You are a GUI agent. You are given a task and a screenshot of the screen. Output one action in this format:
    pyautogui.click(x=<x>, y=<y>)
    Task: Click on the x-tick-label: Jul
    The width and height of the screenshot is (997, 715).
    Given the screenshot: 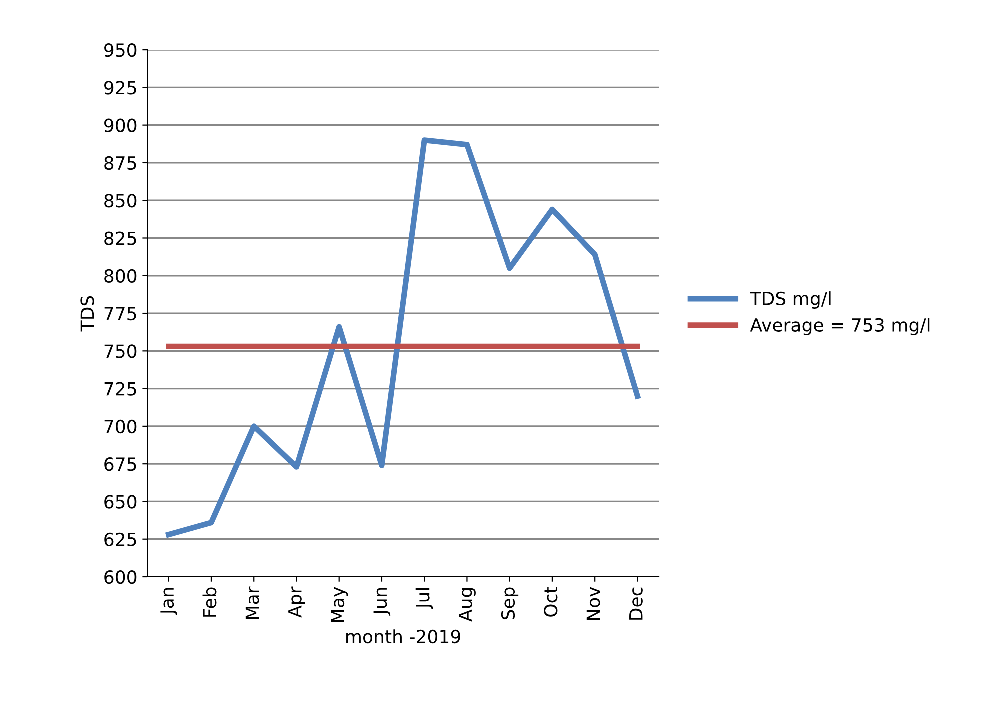 What is the action you would take?
    pyautogui.click(x=425, y=599)
    